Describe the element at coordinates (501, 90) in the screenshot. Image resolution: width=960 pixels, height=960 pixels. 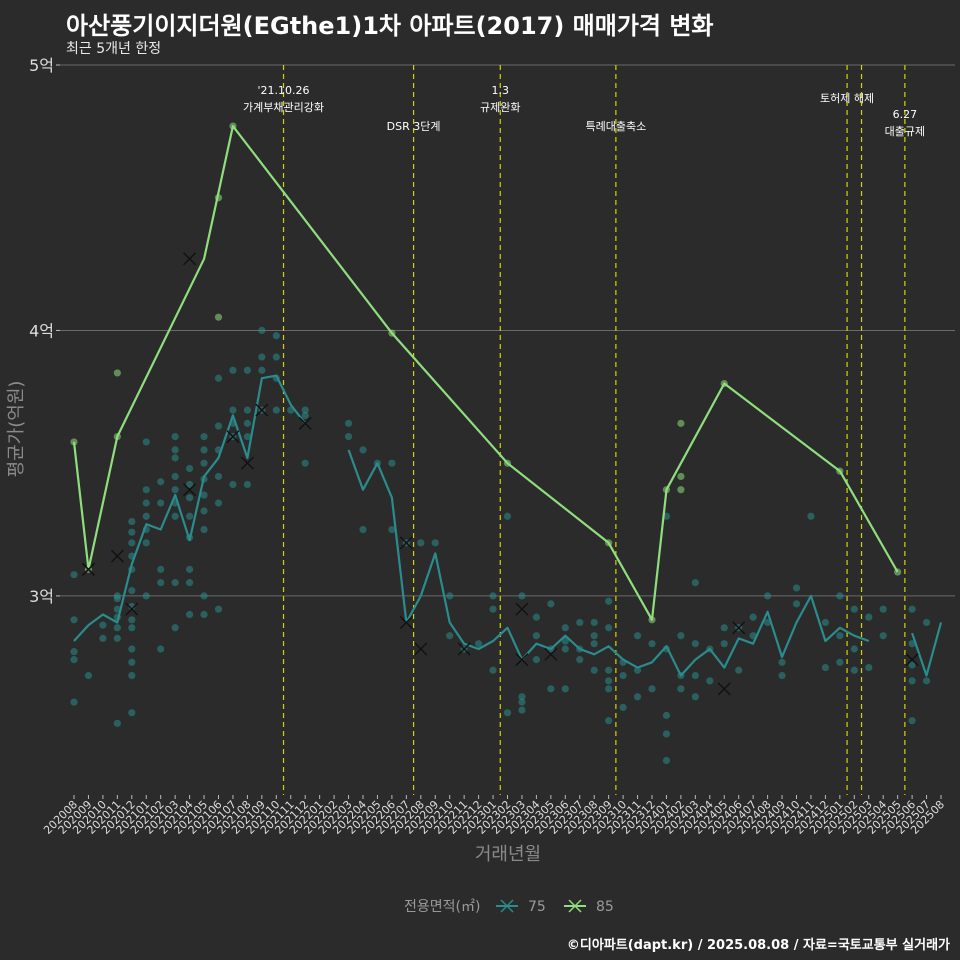
I see `event-label: 1.3` at that location.